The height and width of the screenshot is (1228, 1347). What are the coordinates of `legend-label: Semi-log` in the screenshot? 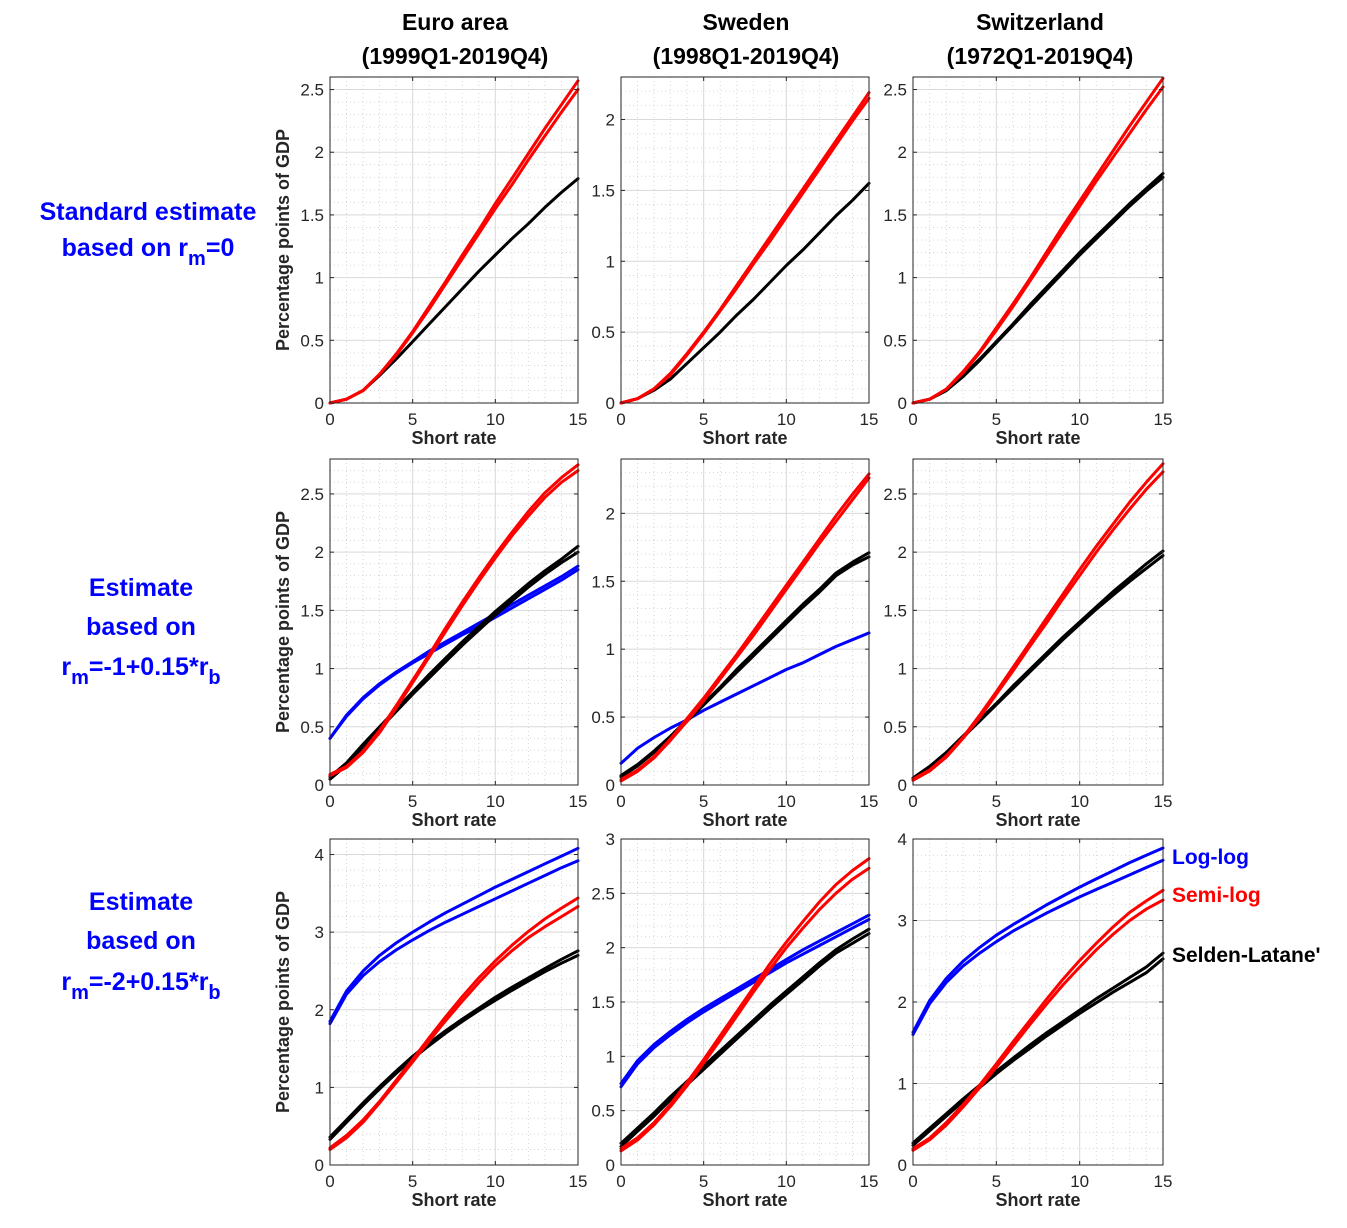 It's located at (1216, 895).